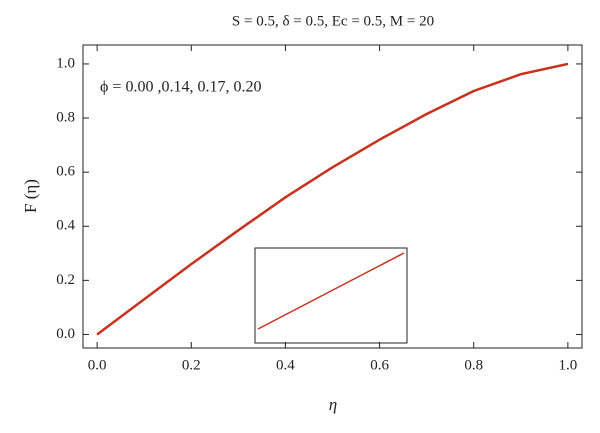 This screenshot has height=433, width=600. Describe the element at coordinates (65, 280) in the screenshot. I see `y-tick-label: 0.2` at that location.